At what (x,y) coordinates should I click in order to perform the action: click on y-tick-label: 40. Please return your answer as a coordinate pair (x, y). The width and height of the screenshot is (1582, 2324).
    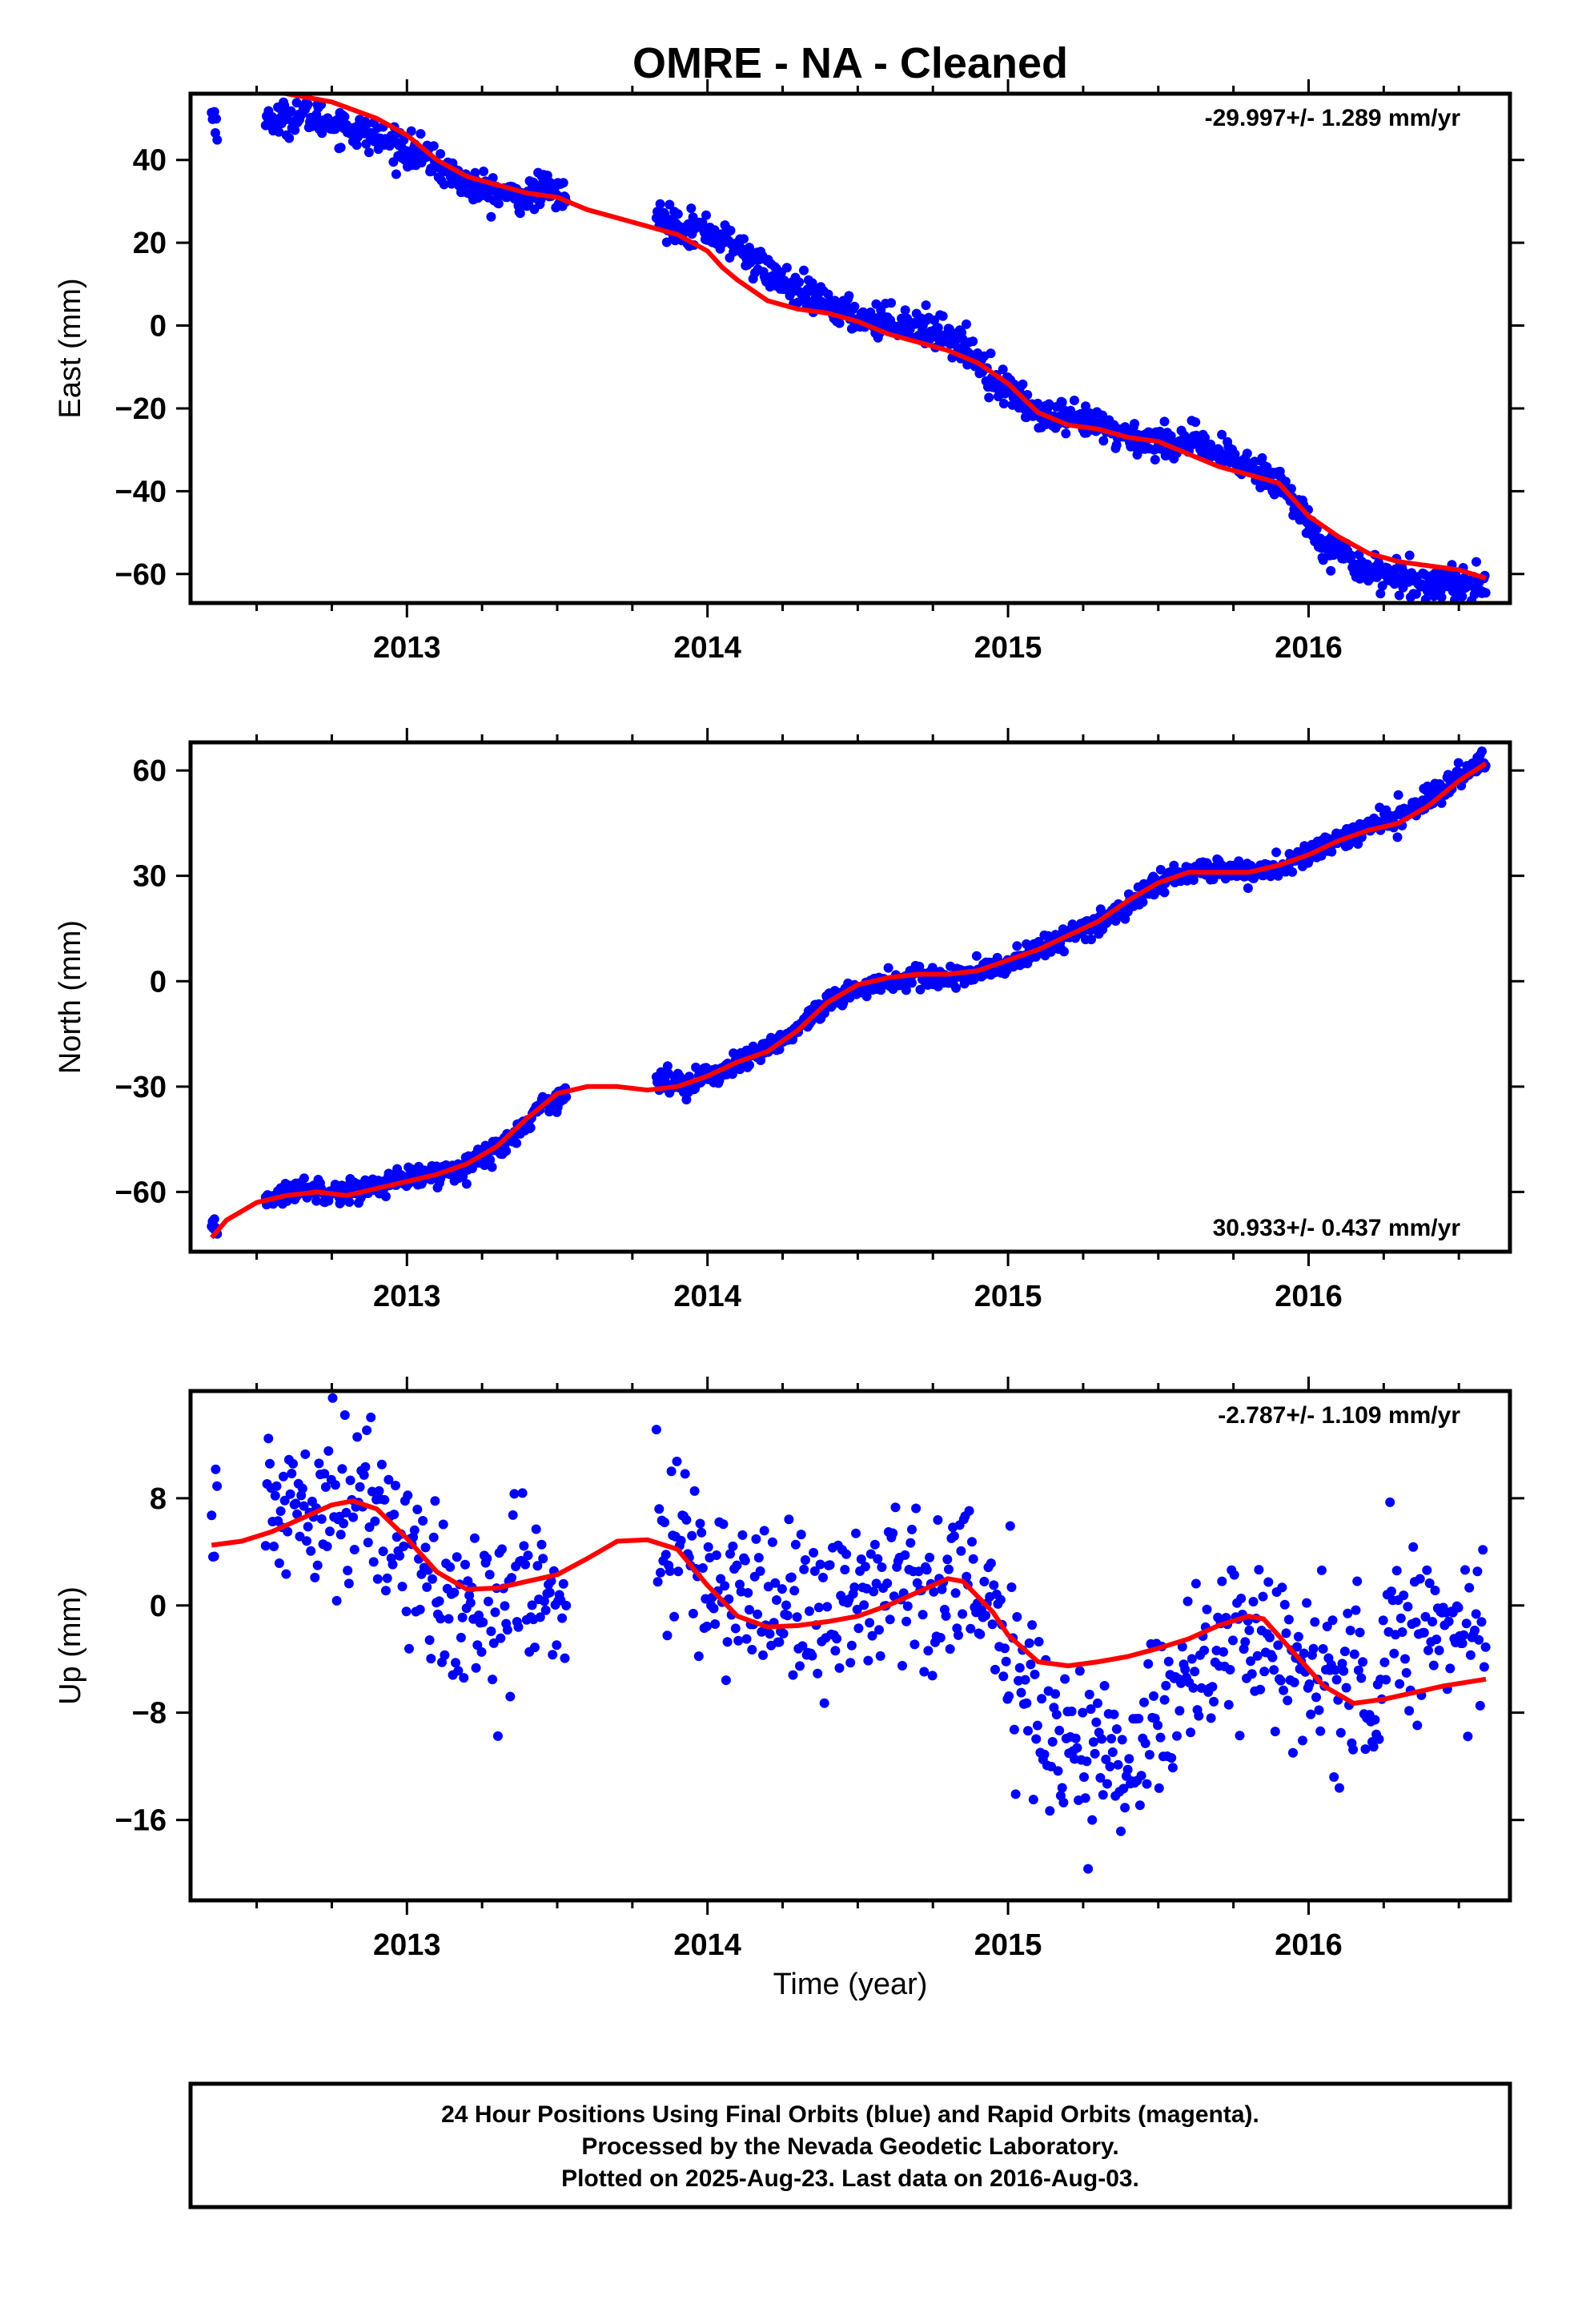
    Looking at the image, I should click on (150, 161).